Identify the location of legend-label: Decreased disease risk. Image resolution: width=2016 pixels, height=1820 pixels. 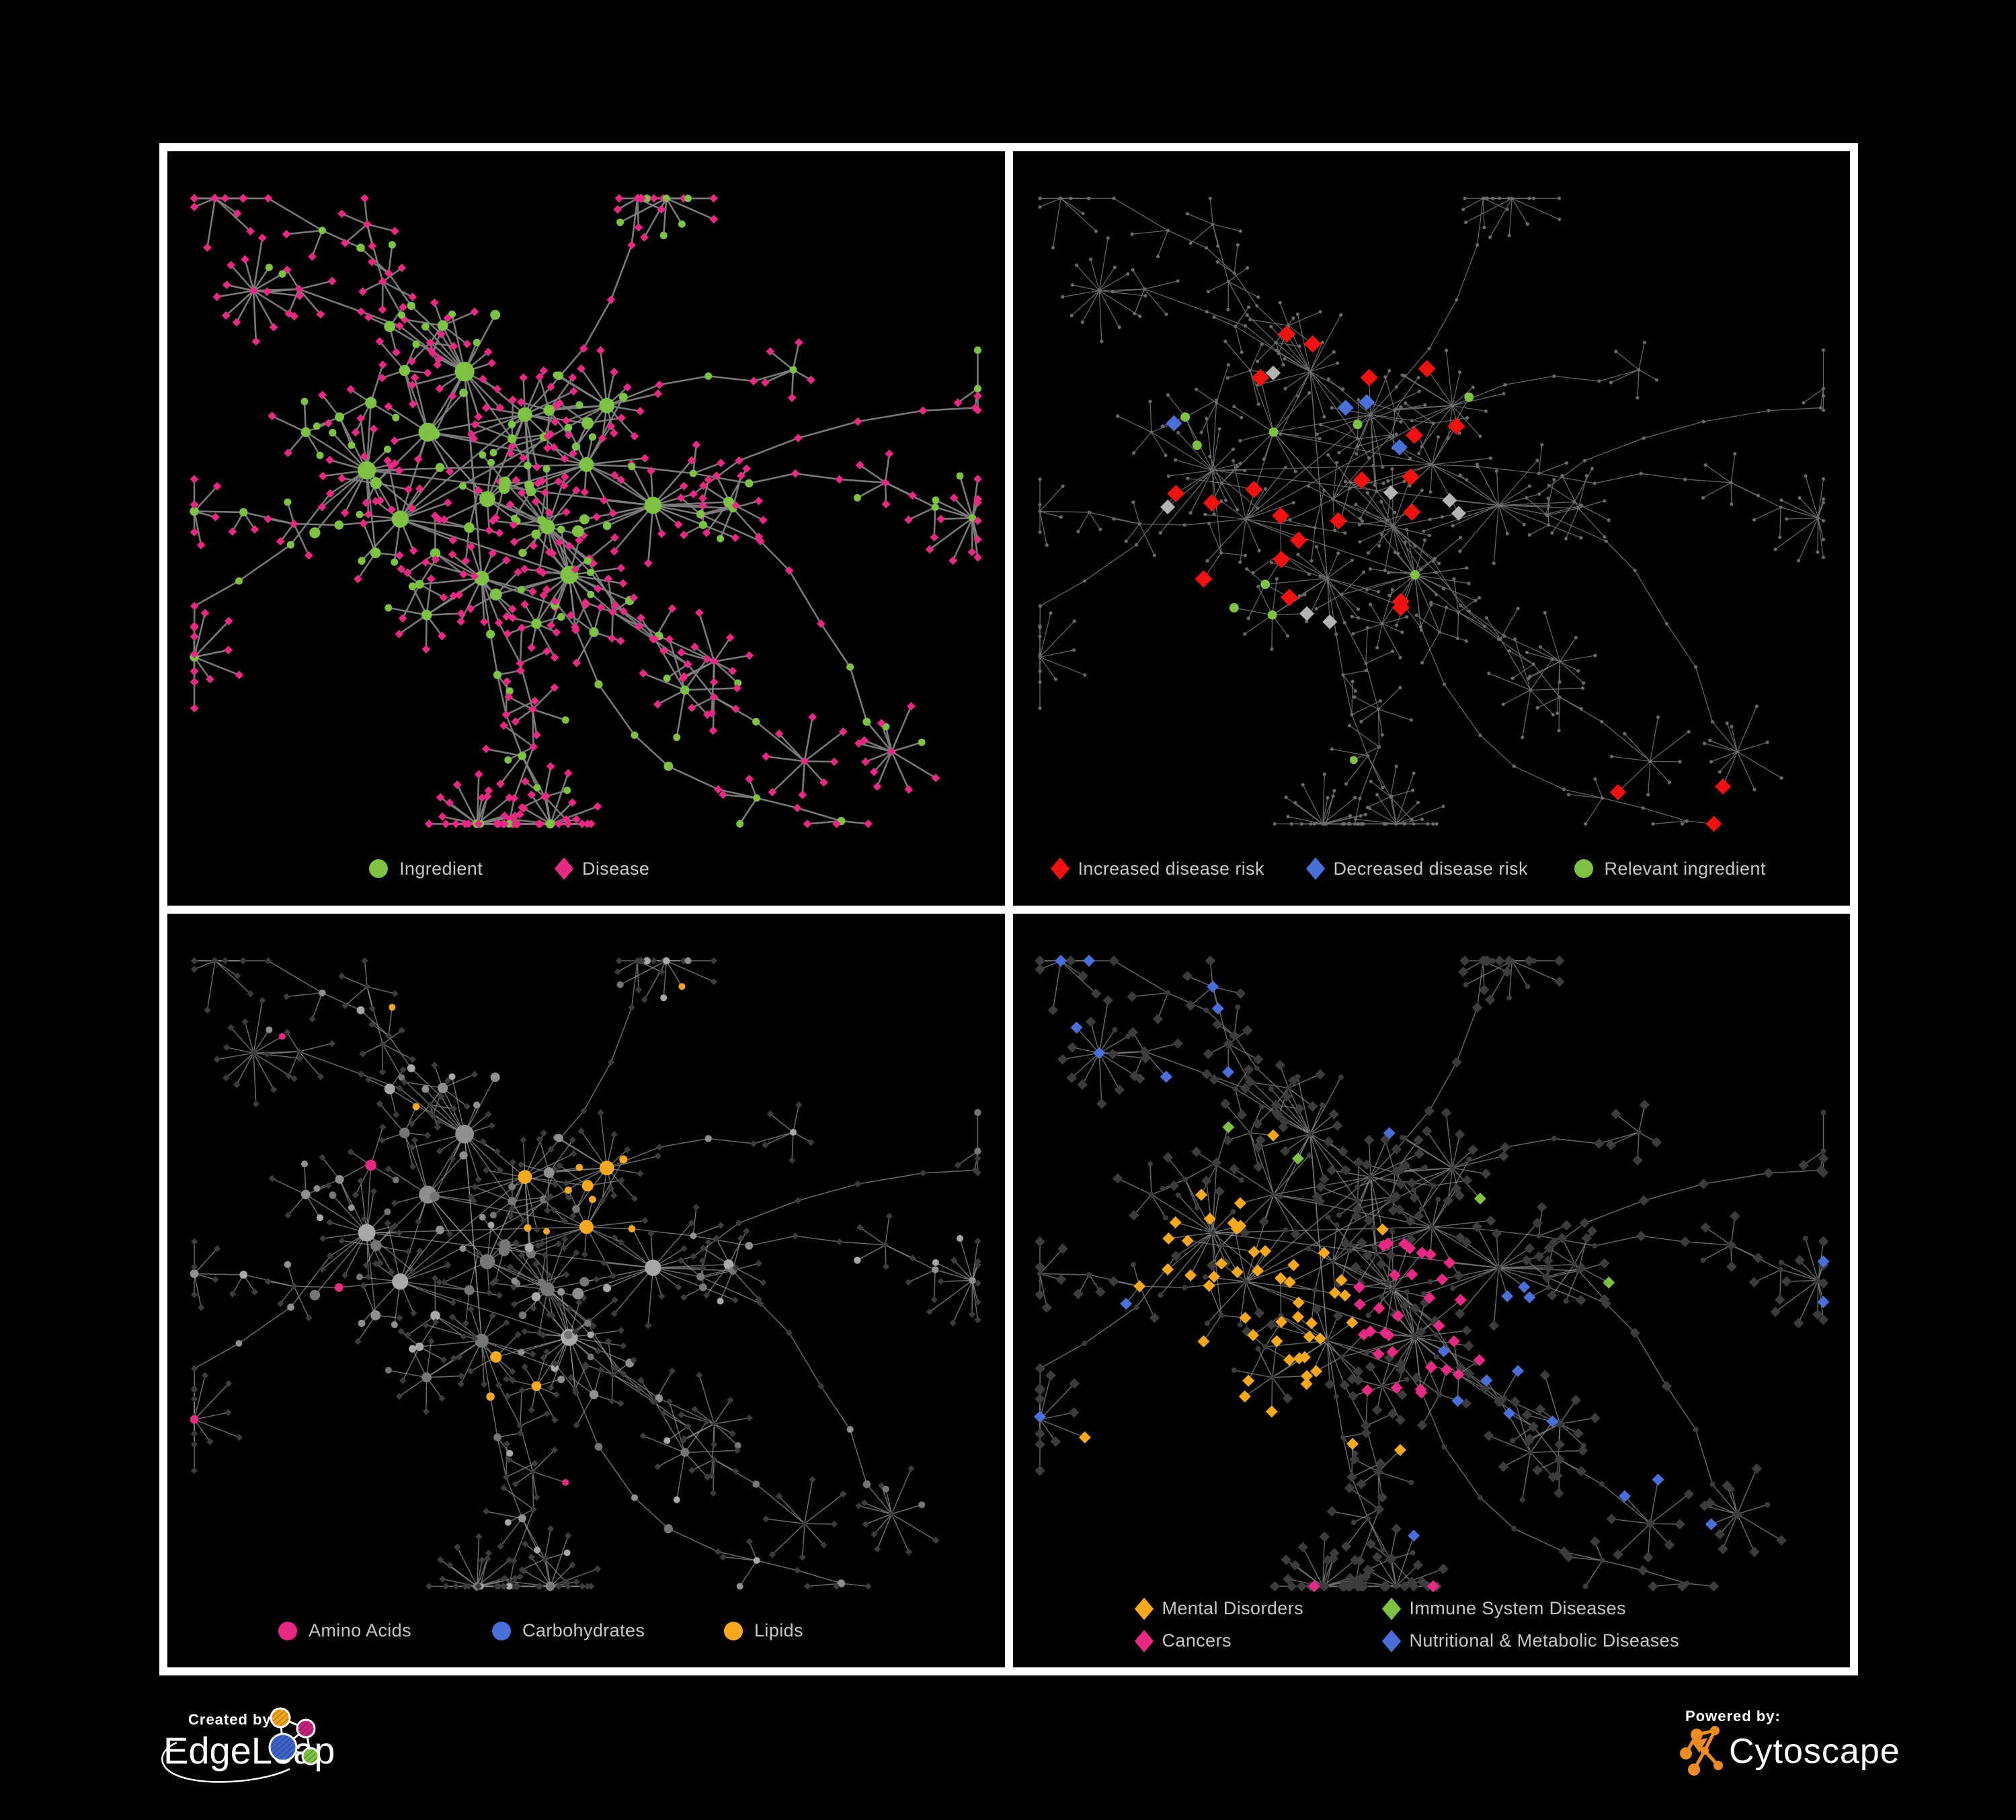
(1430, 868).